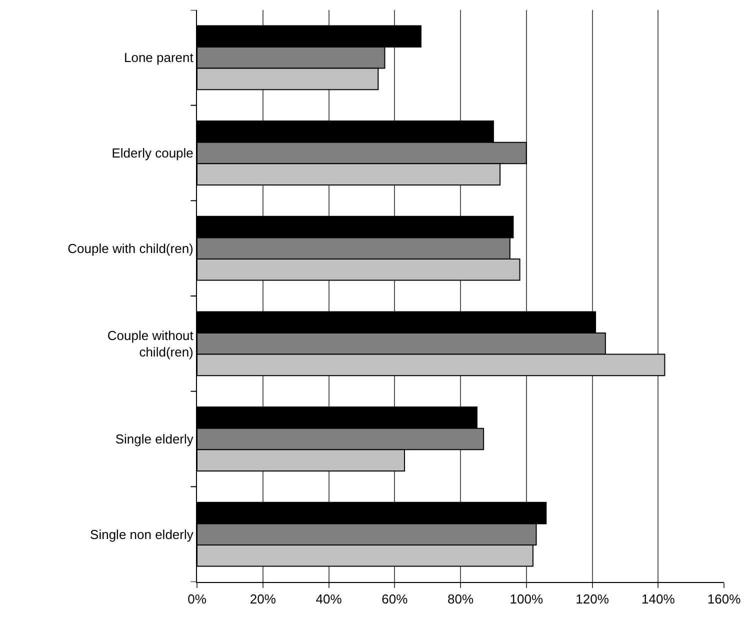 This screenshot has width=751, height=620. I want to click on y-tick-label: Couple with child(ren), so click(131, 248).